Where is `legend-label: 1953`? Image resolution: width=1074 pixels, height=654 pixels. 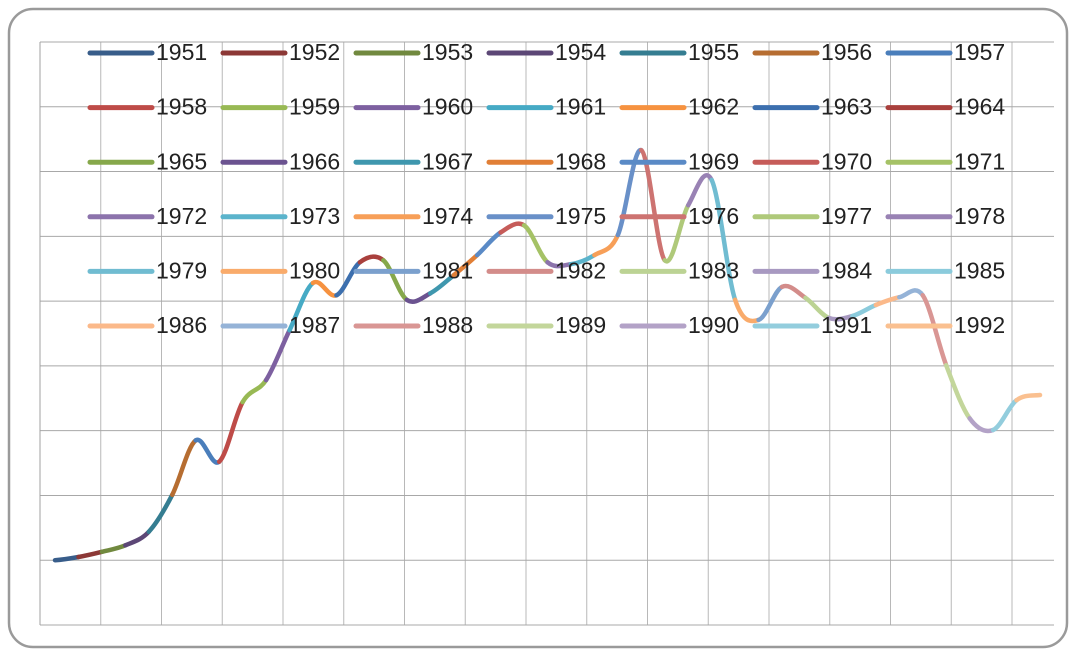
legend-label: 1953 is located at coordinates (447, 52).